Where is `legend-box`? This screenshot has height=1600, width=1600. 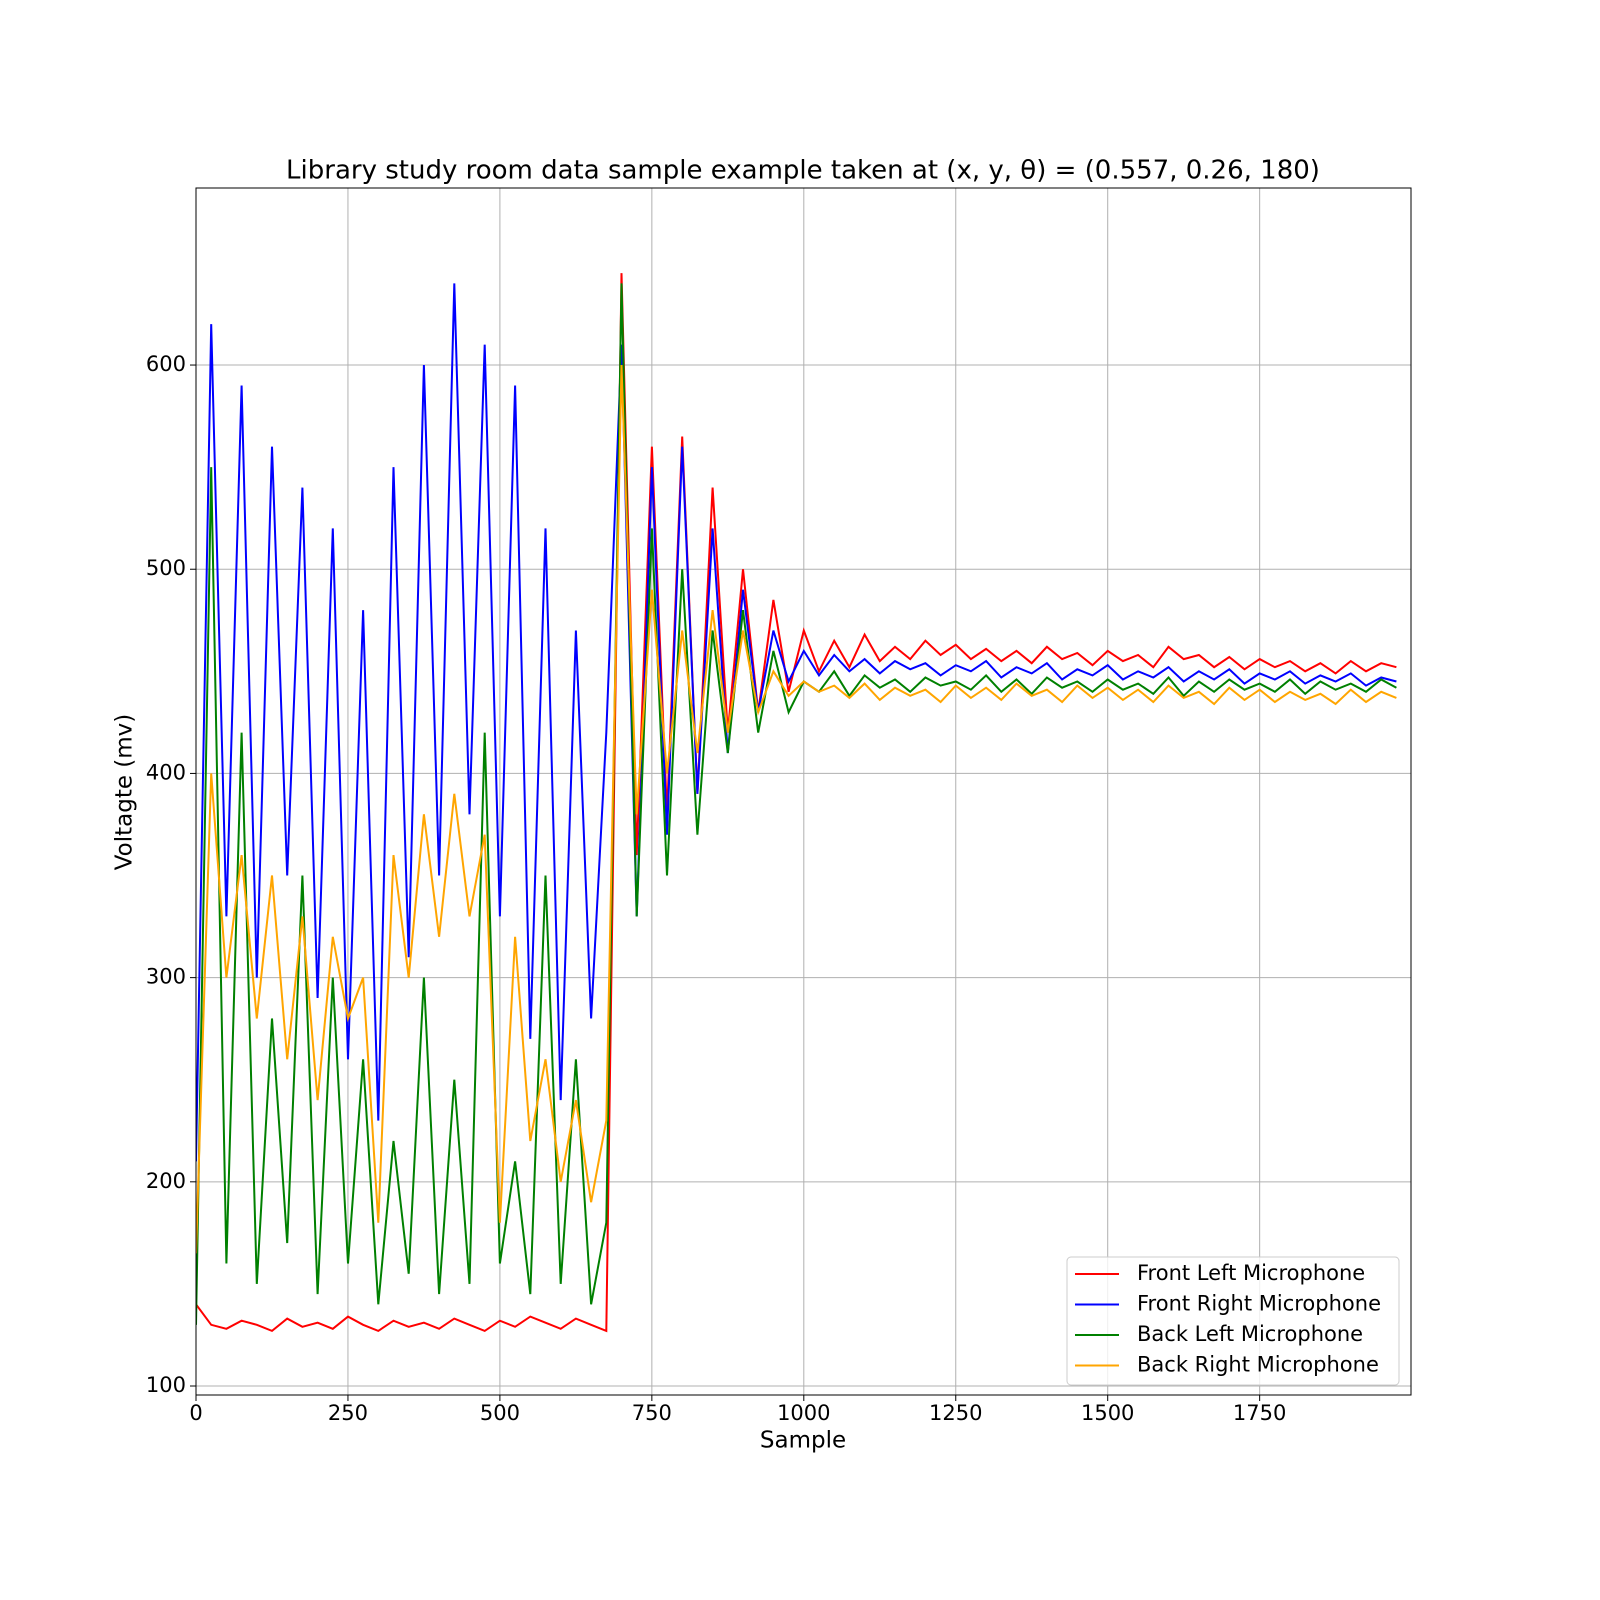 legend-box is located at coordinates (1233, 1321).